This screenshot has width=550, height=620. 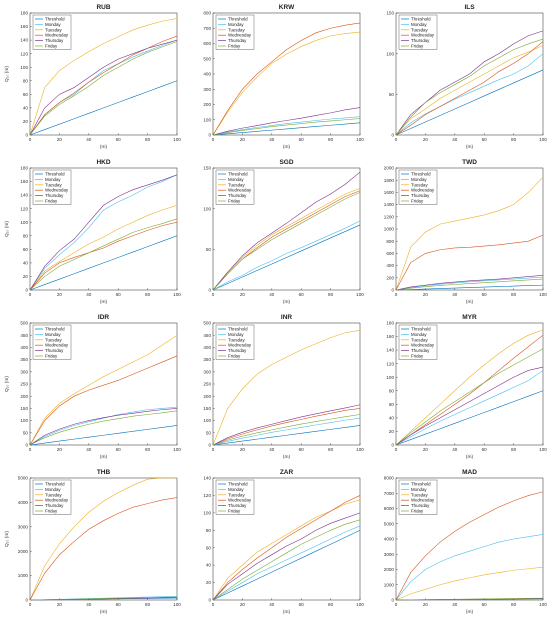 I want to click on y-tick-label: 200, so click(x=207, y=396).